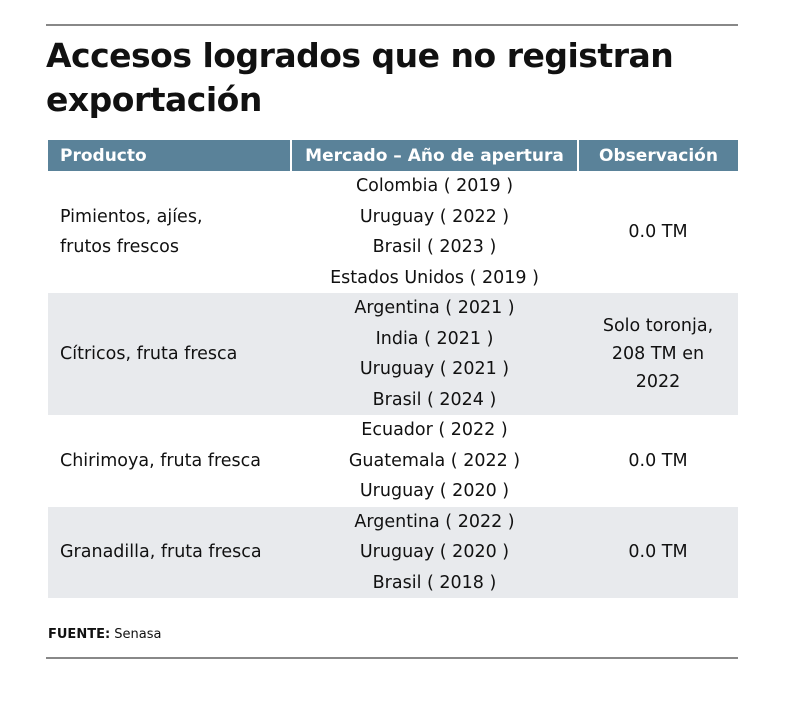 Image resolution: width=800 pixels, height=718 pixels. What do you see at coordinates (434, 277) in the screenshot?
I see `market-entry: Estados Unidos ( 2019 )` at bounding box center [434, 277].